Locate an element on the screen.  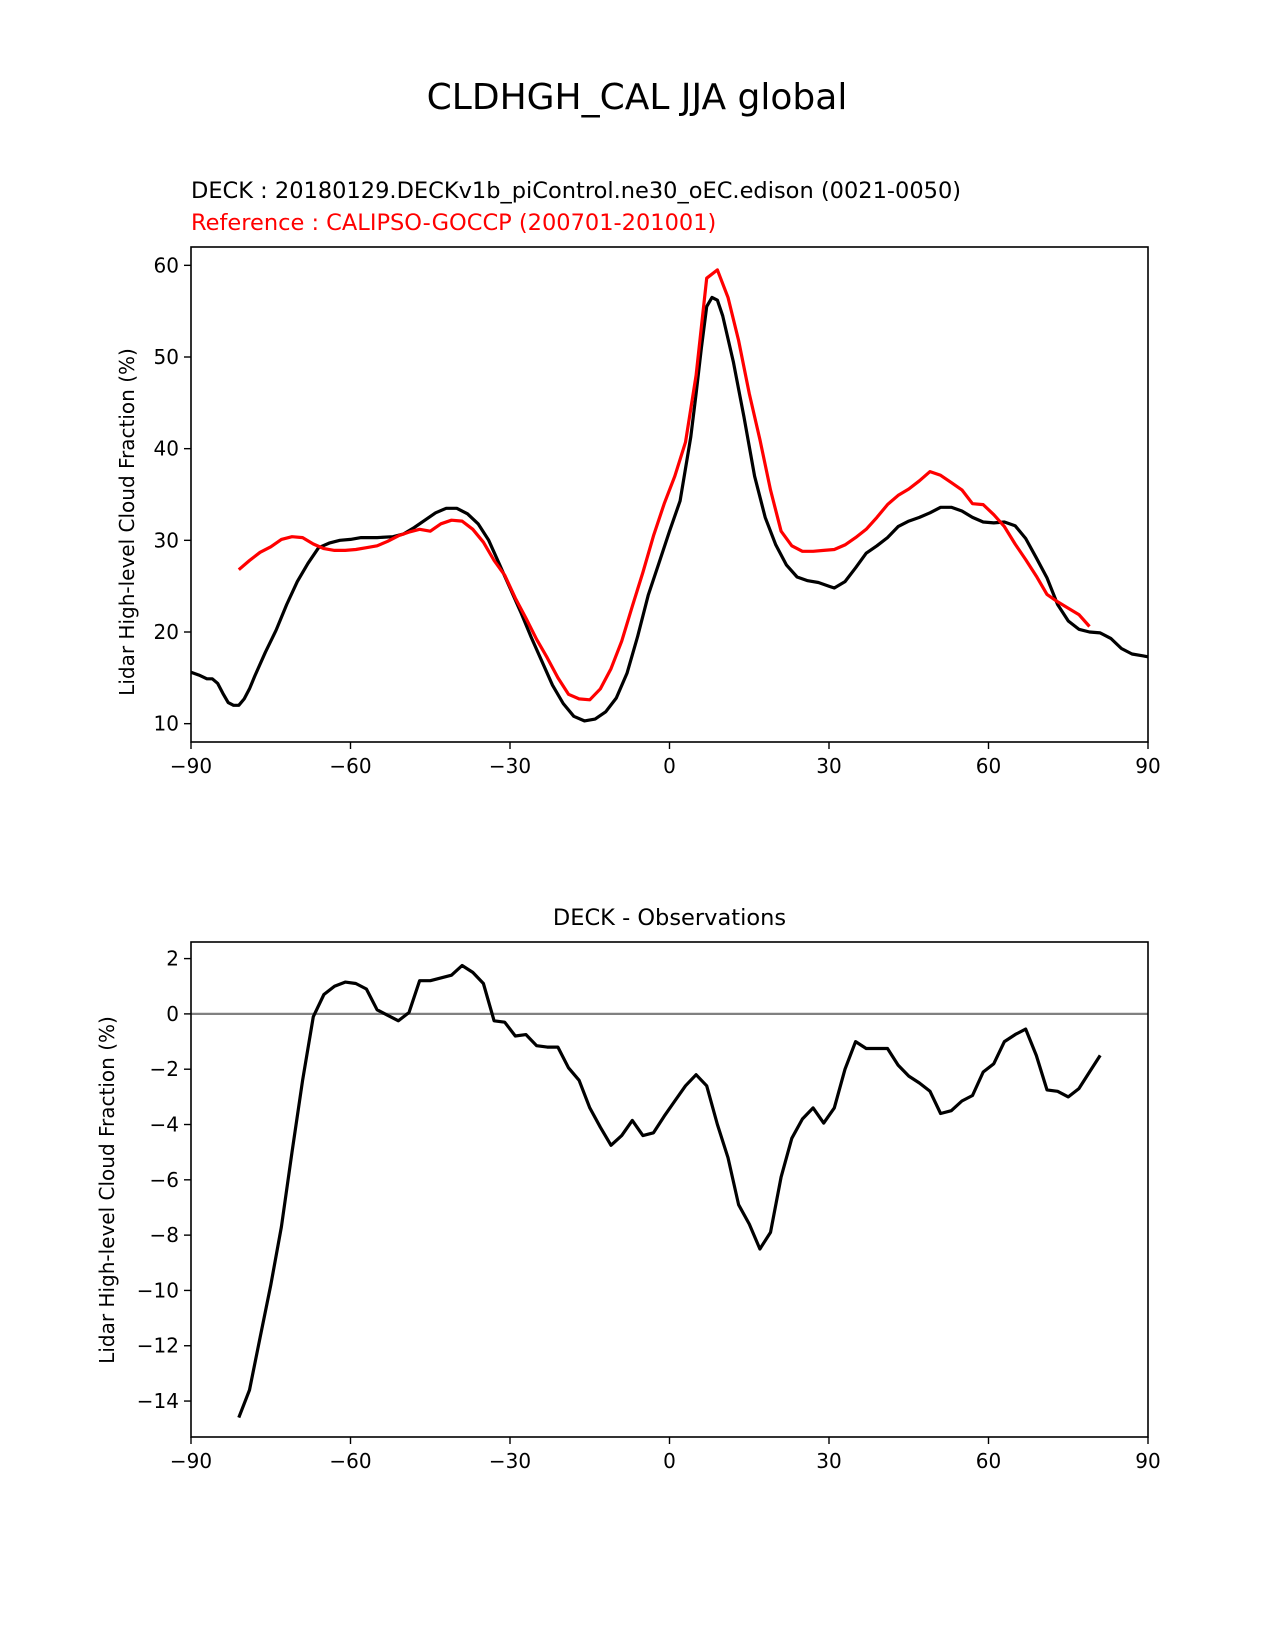
figure-title: CLDHGH_CAL JJA global is located at coordinates (637, 97).